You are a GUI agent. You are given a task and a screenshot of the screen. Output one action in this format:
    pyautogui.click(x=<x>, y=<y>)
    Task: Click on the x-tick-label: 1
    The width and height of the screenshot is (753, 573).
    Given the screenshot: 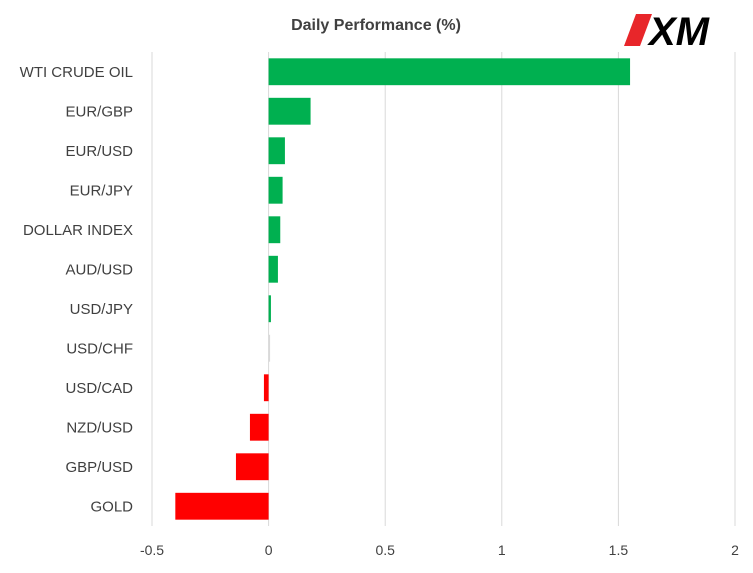 What is the action you would take?
    pyautogui.click(x=502, y=550)
    